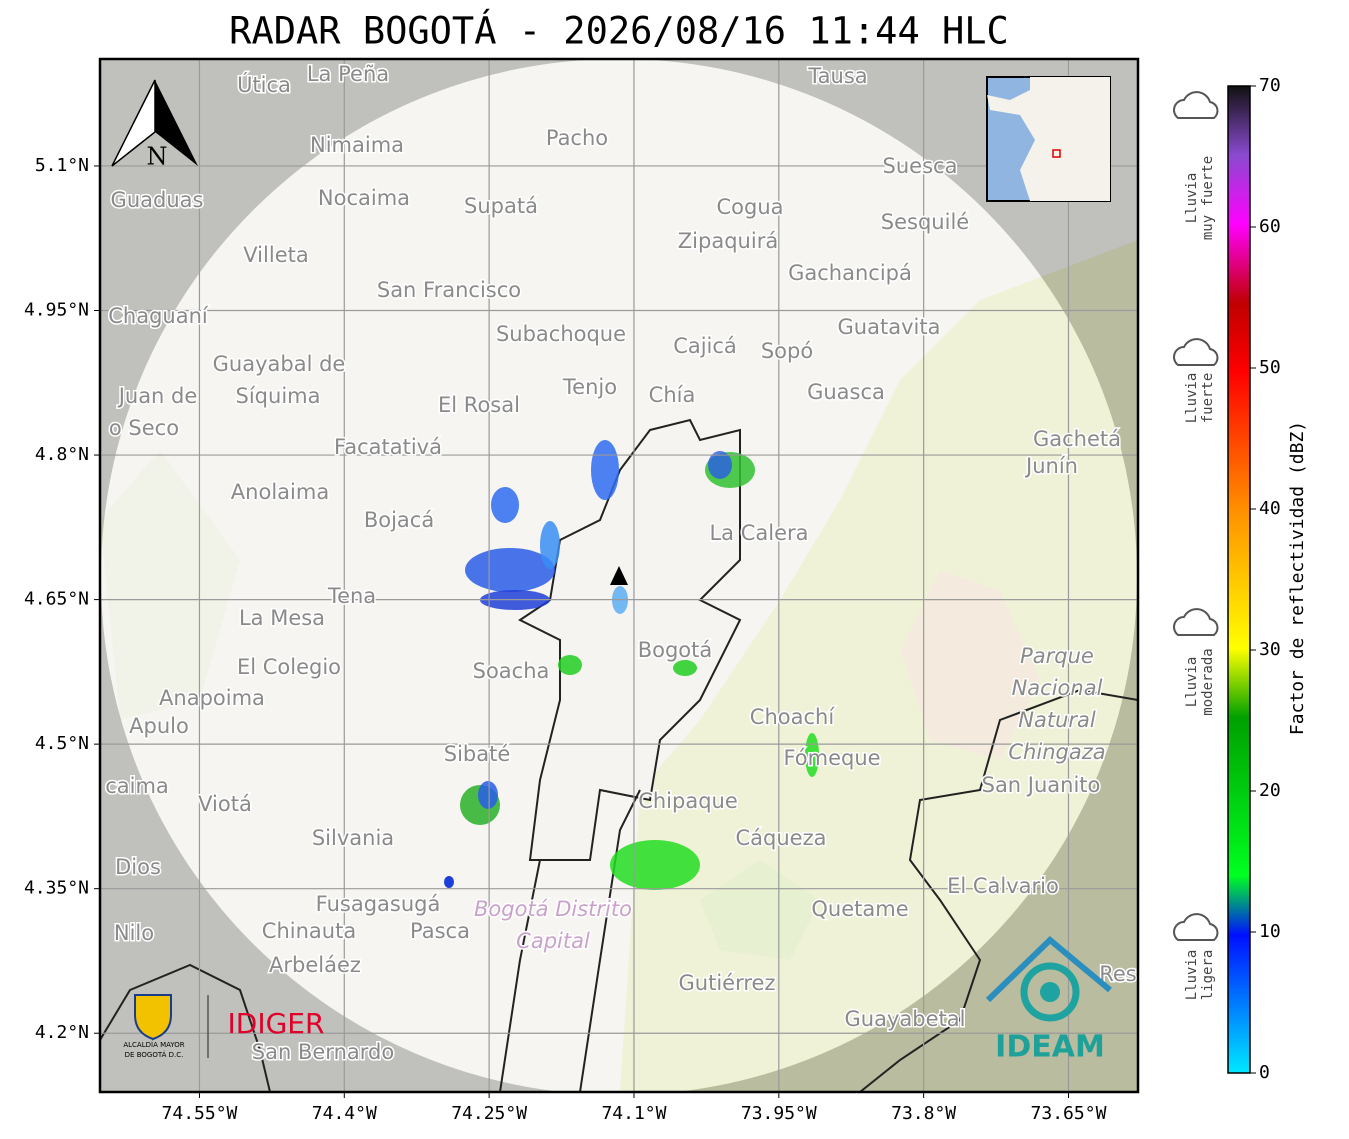  I want to click on place-label: Junín, so click(1051, 466).